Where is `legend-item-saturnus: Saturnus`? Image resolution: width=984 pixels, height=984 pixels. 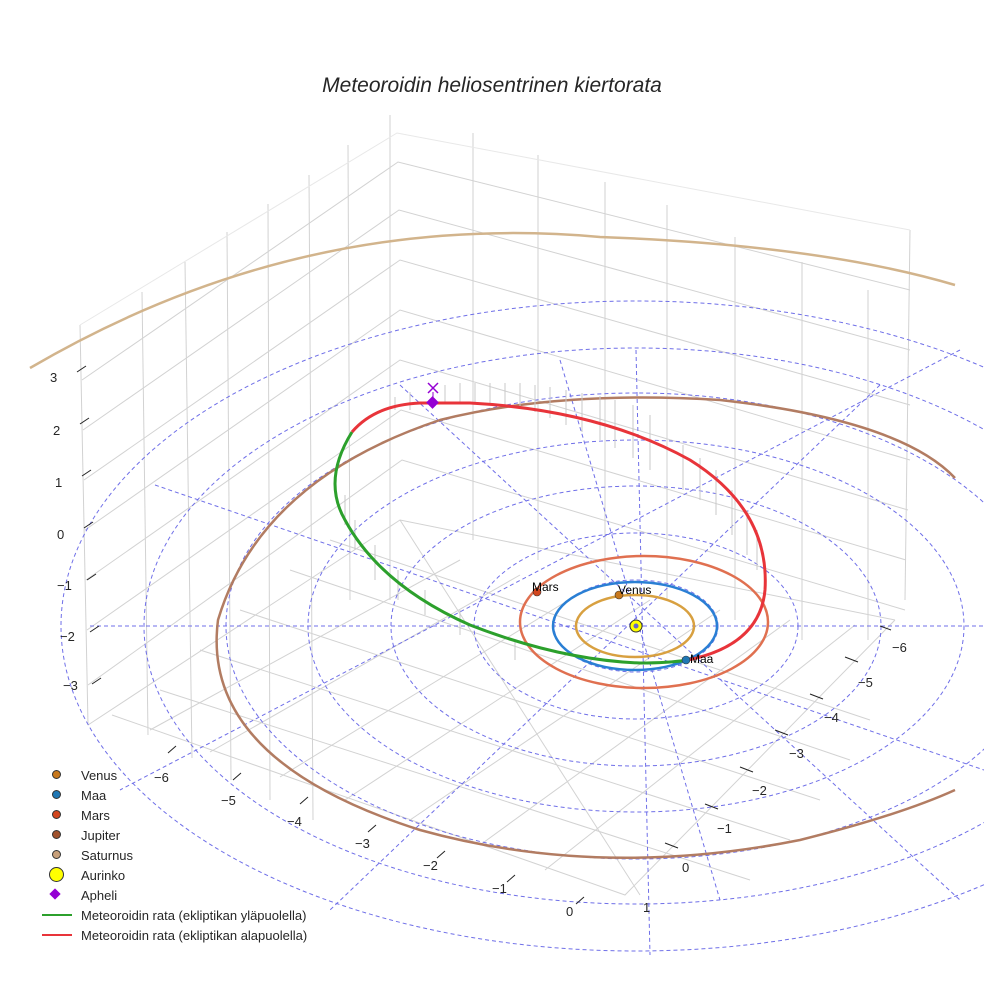 legend-item-saturnus: Saturnus is located at coordinates (172, 855).